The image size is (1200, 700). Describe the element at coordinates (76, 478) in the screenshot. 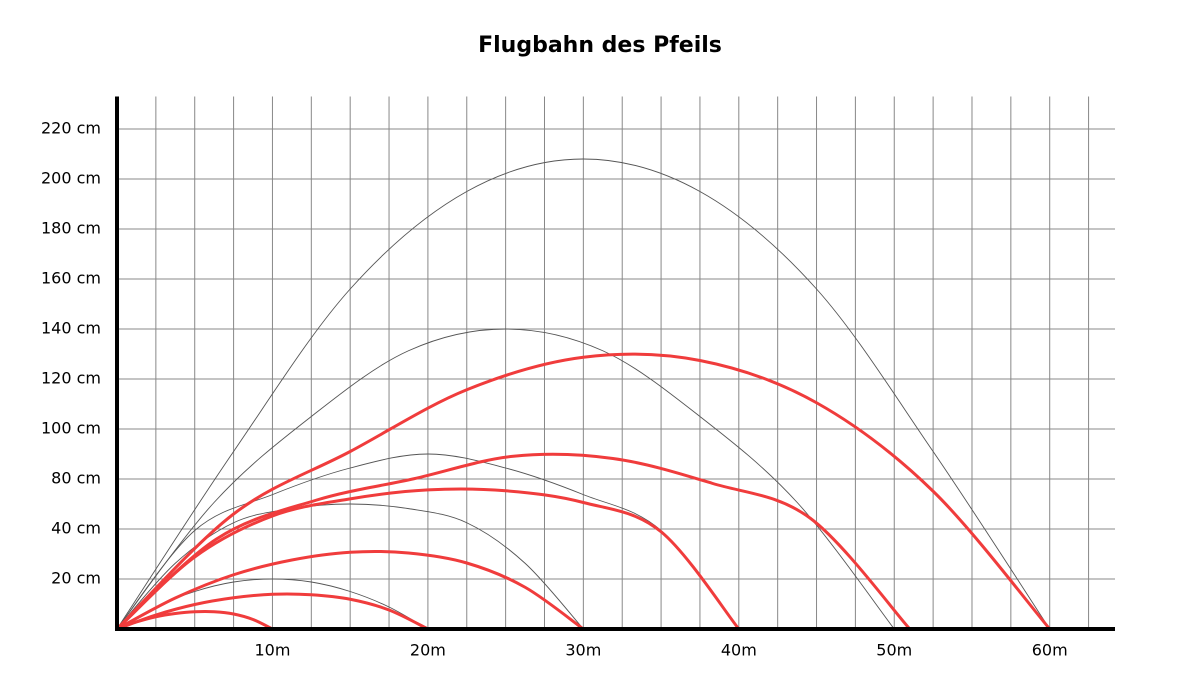

I see `y-tick-label: 80 cm` at that location.